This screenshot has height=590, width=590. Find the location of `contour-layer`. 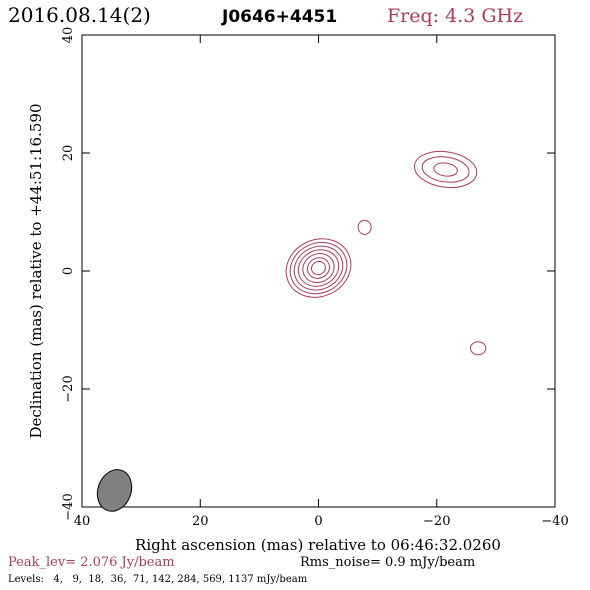

contour-layer is located at coordinates (386, 253).